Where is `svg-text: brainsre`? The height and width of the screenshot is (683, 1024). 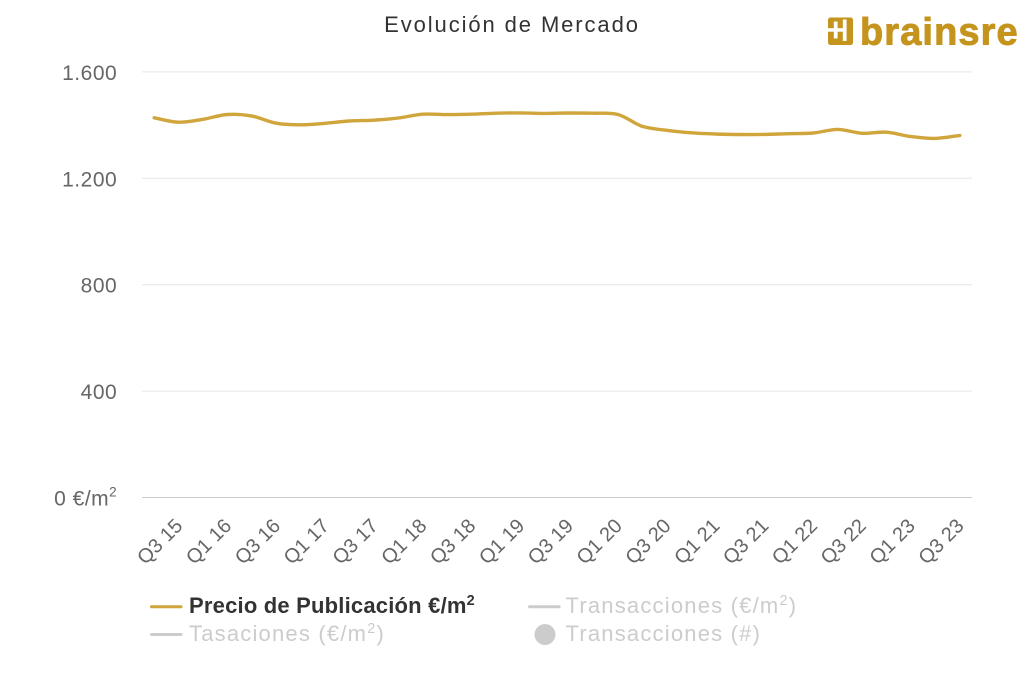
svg-text: brainsre is located at coordinates (939, 33).